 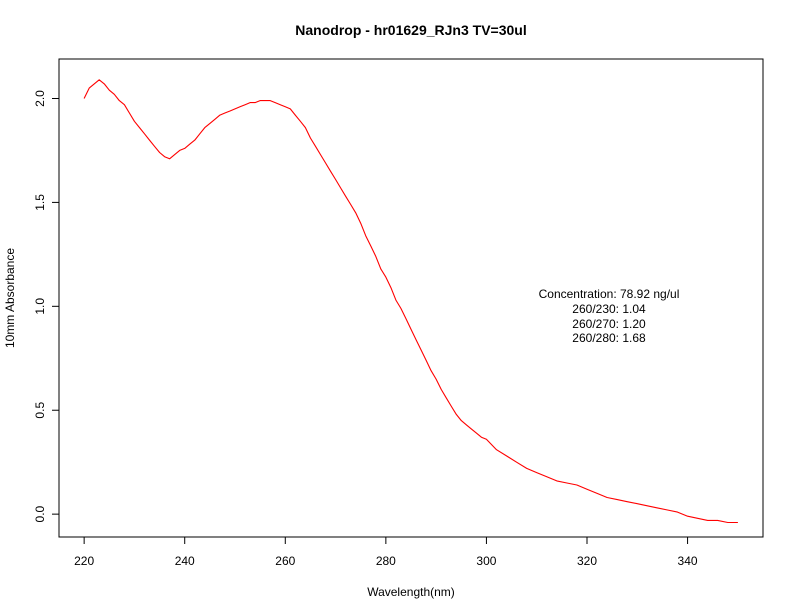 What do you see at coordinates (10, 298) in the screenshot?
I see `y-axis-label: 10mm Absorbance` at bounding box center [10, 298].